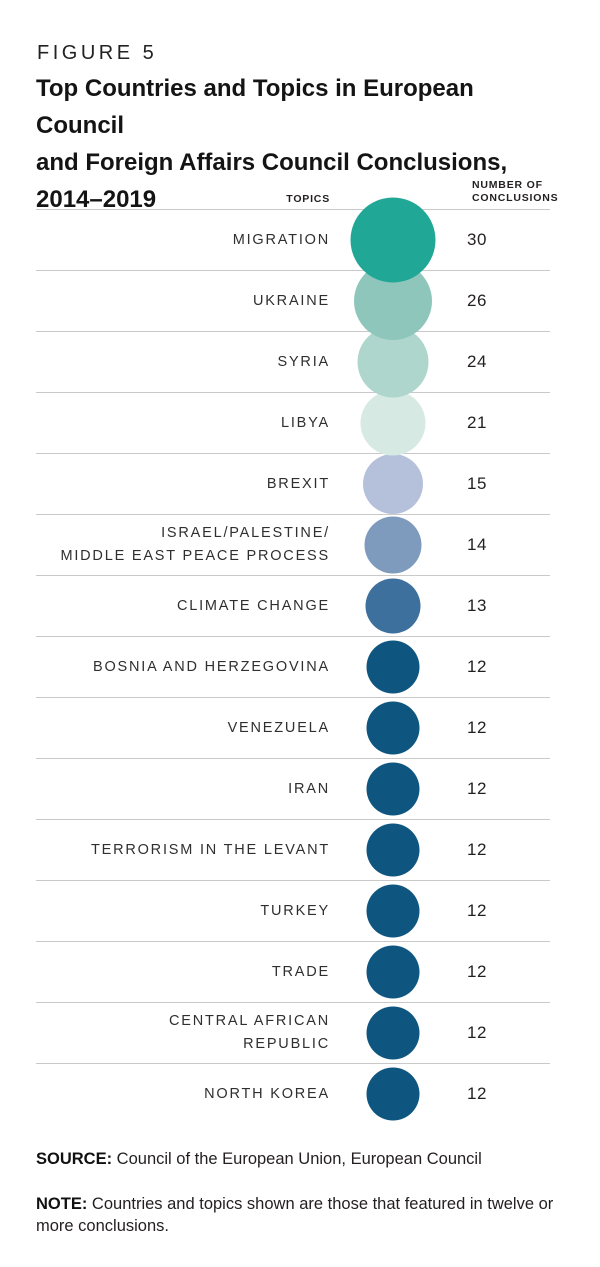 Image resolution: width=600 pixels, height=1267 pixels. What do you see at coordinates (211, 666) in the screenshot?
I see `topic-label: BOSNIA AND HERZEGOVINA` at bounding box center [211, 666].